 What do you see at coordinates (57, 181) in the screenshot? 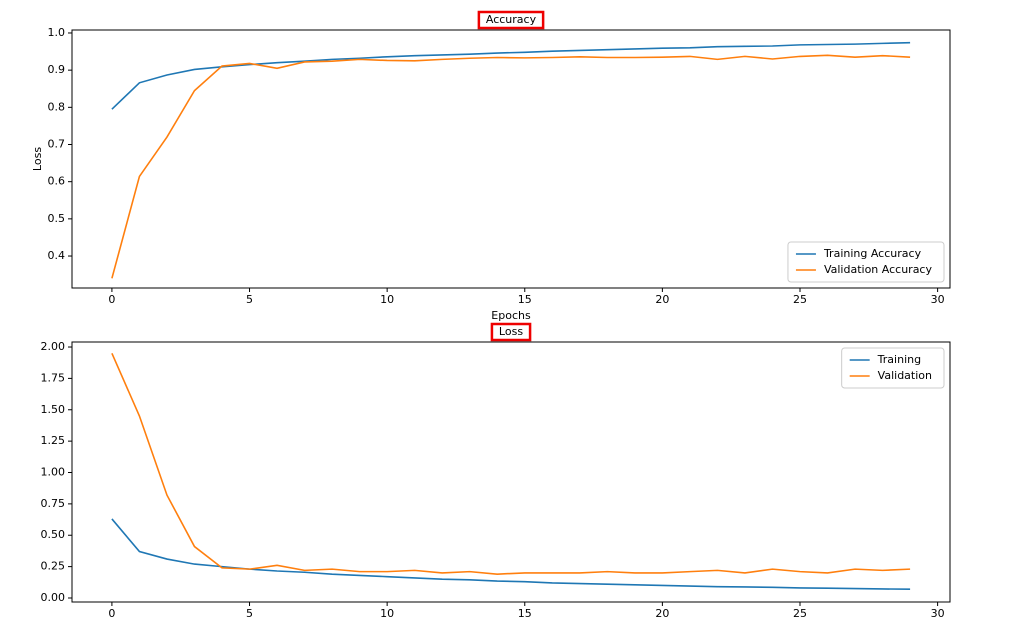
I see `y-tick-label: 0.6` at bounding box center [57, 181].